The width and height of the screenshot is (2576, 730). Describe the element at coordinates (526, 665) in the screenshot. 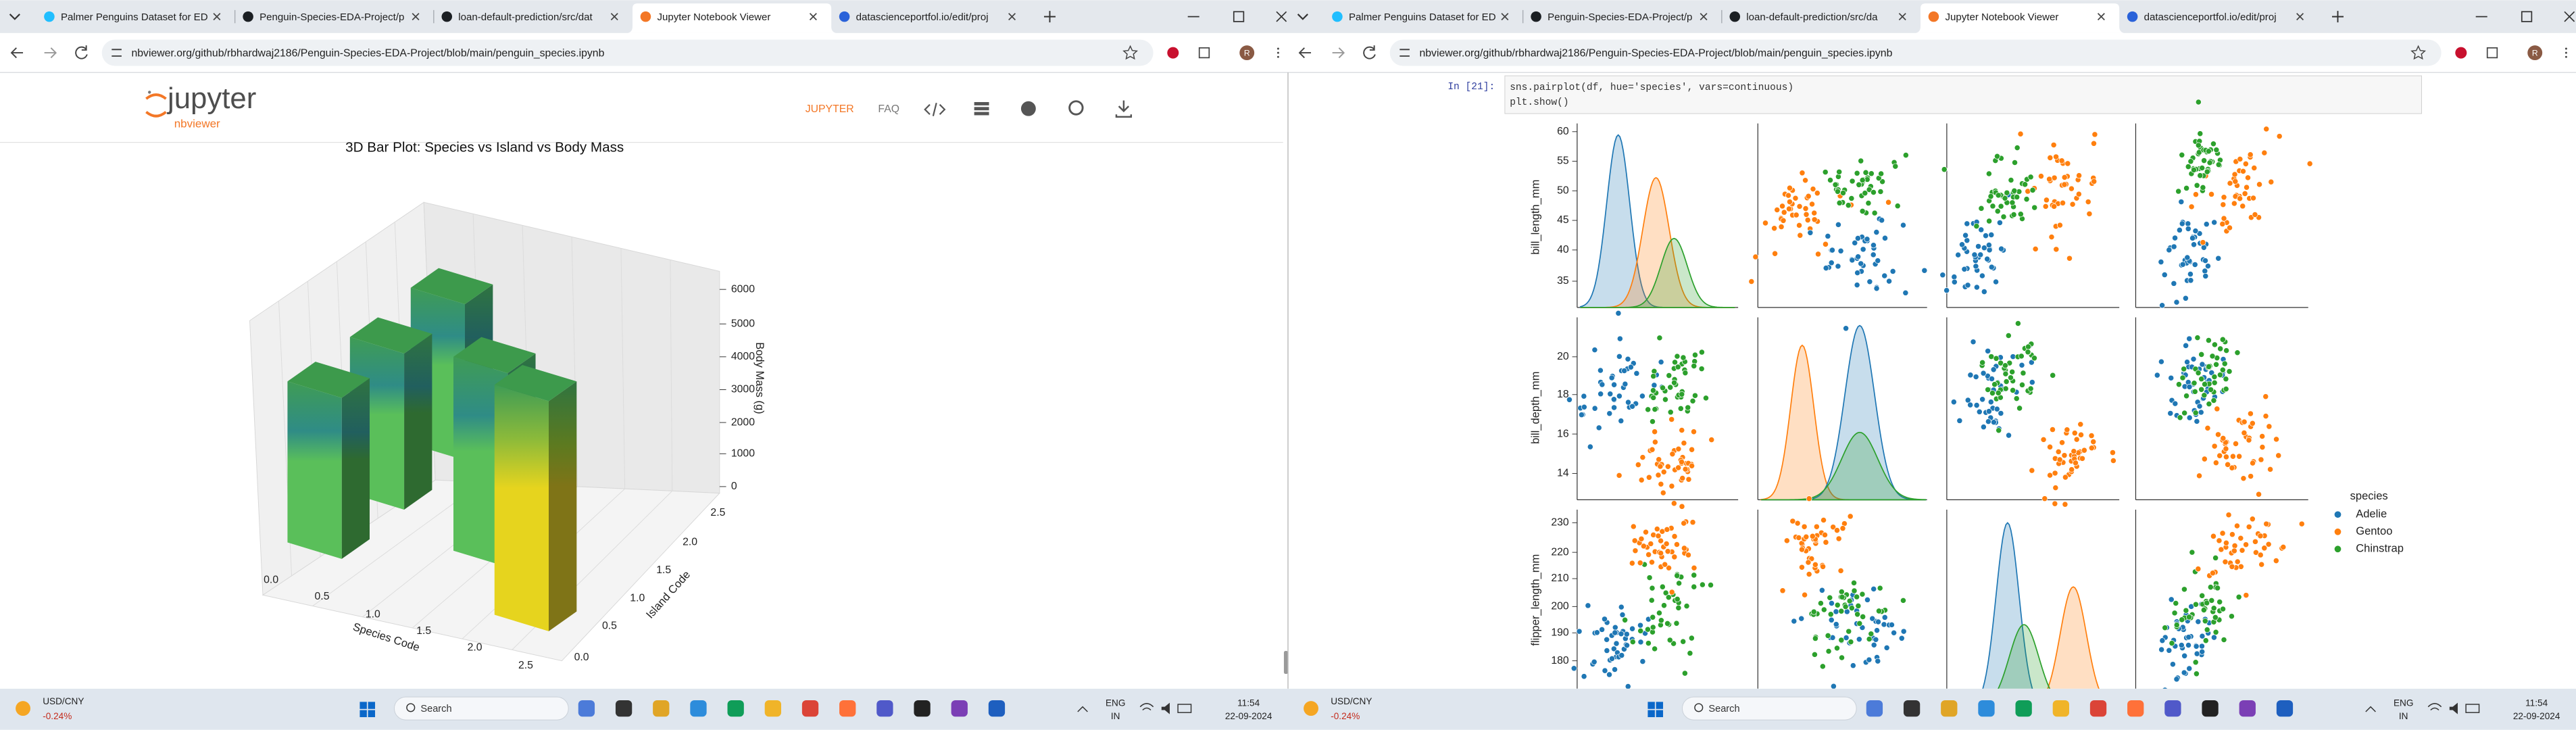

I see `x-tick-label: 2.5` at that location.